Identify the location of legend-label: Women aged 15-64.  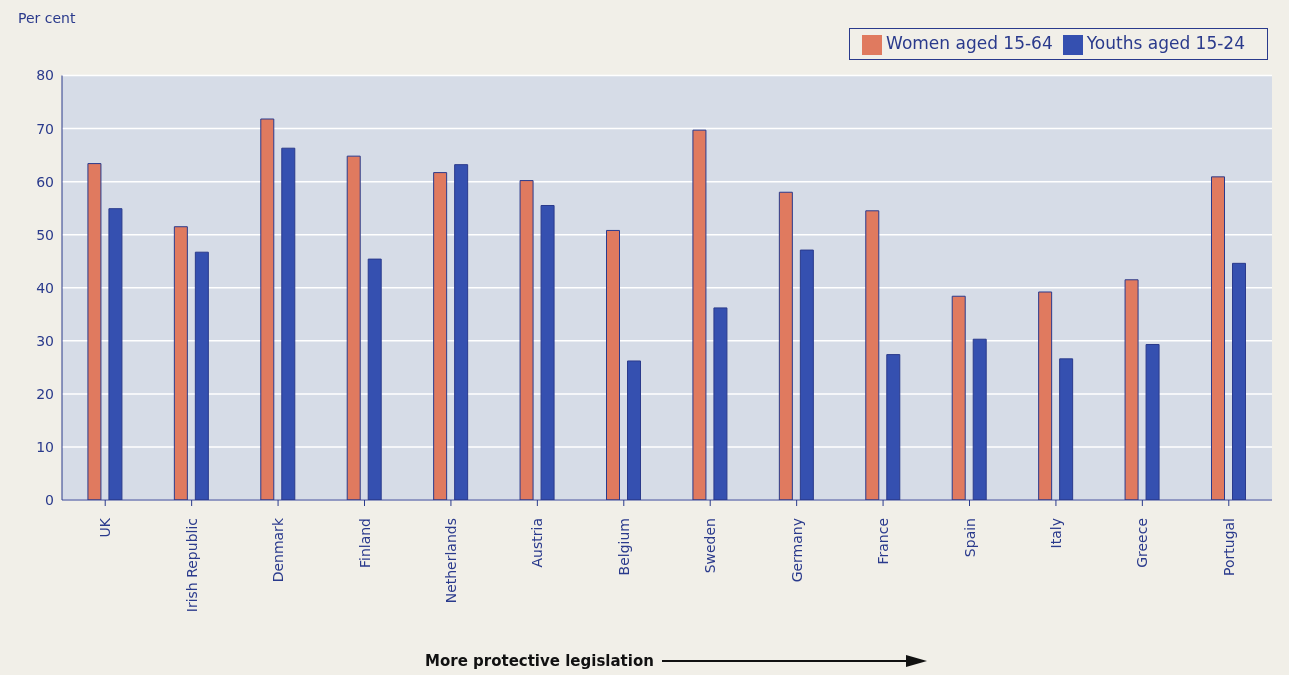
(969, 43).